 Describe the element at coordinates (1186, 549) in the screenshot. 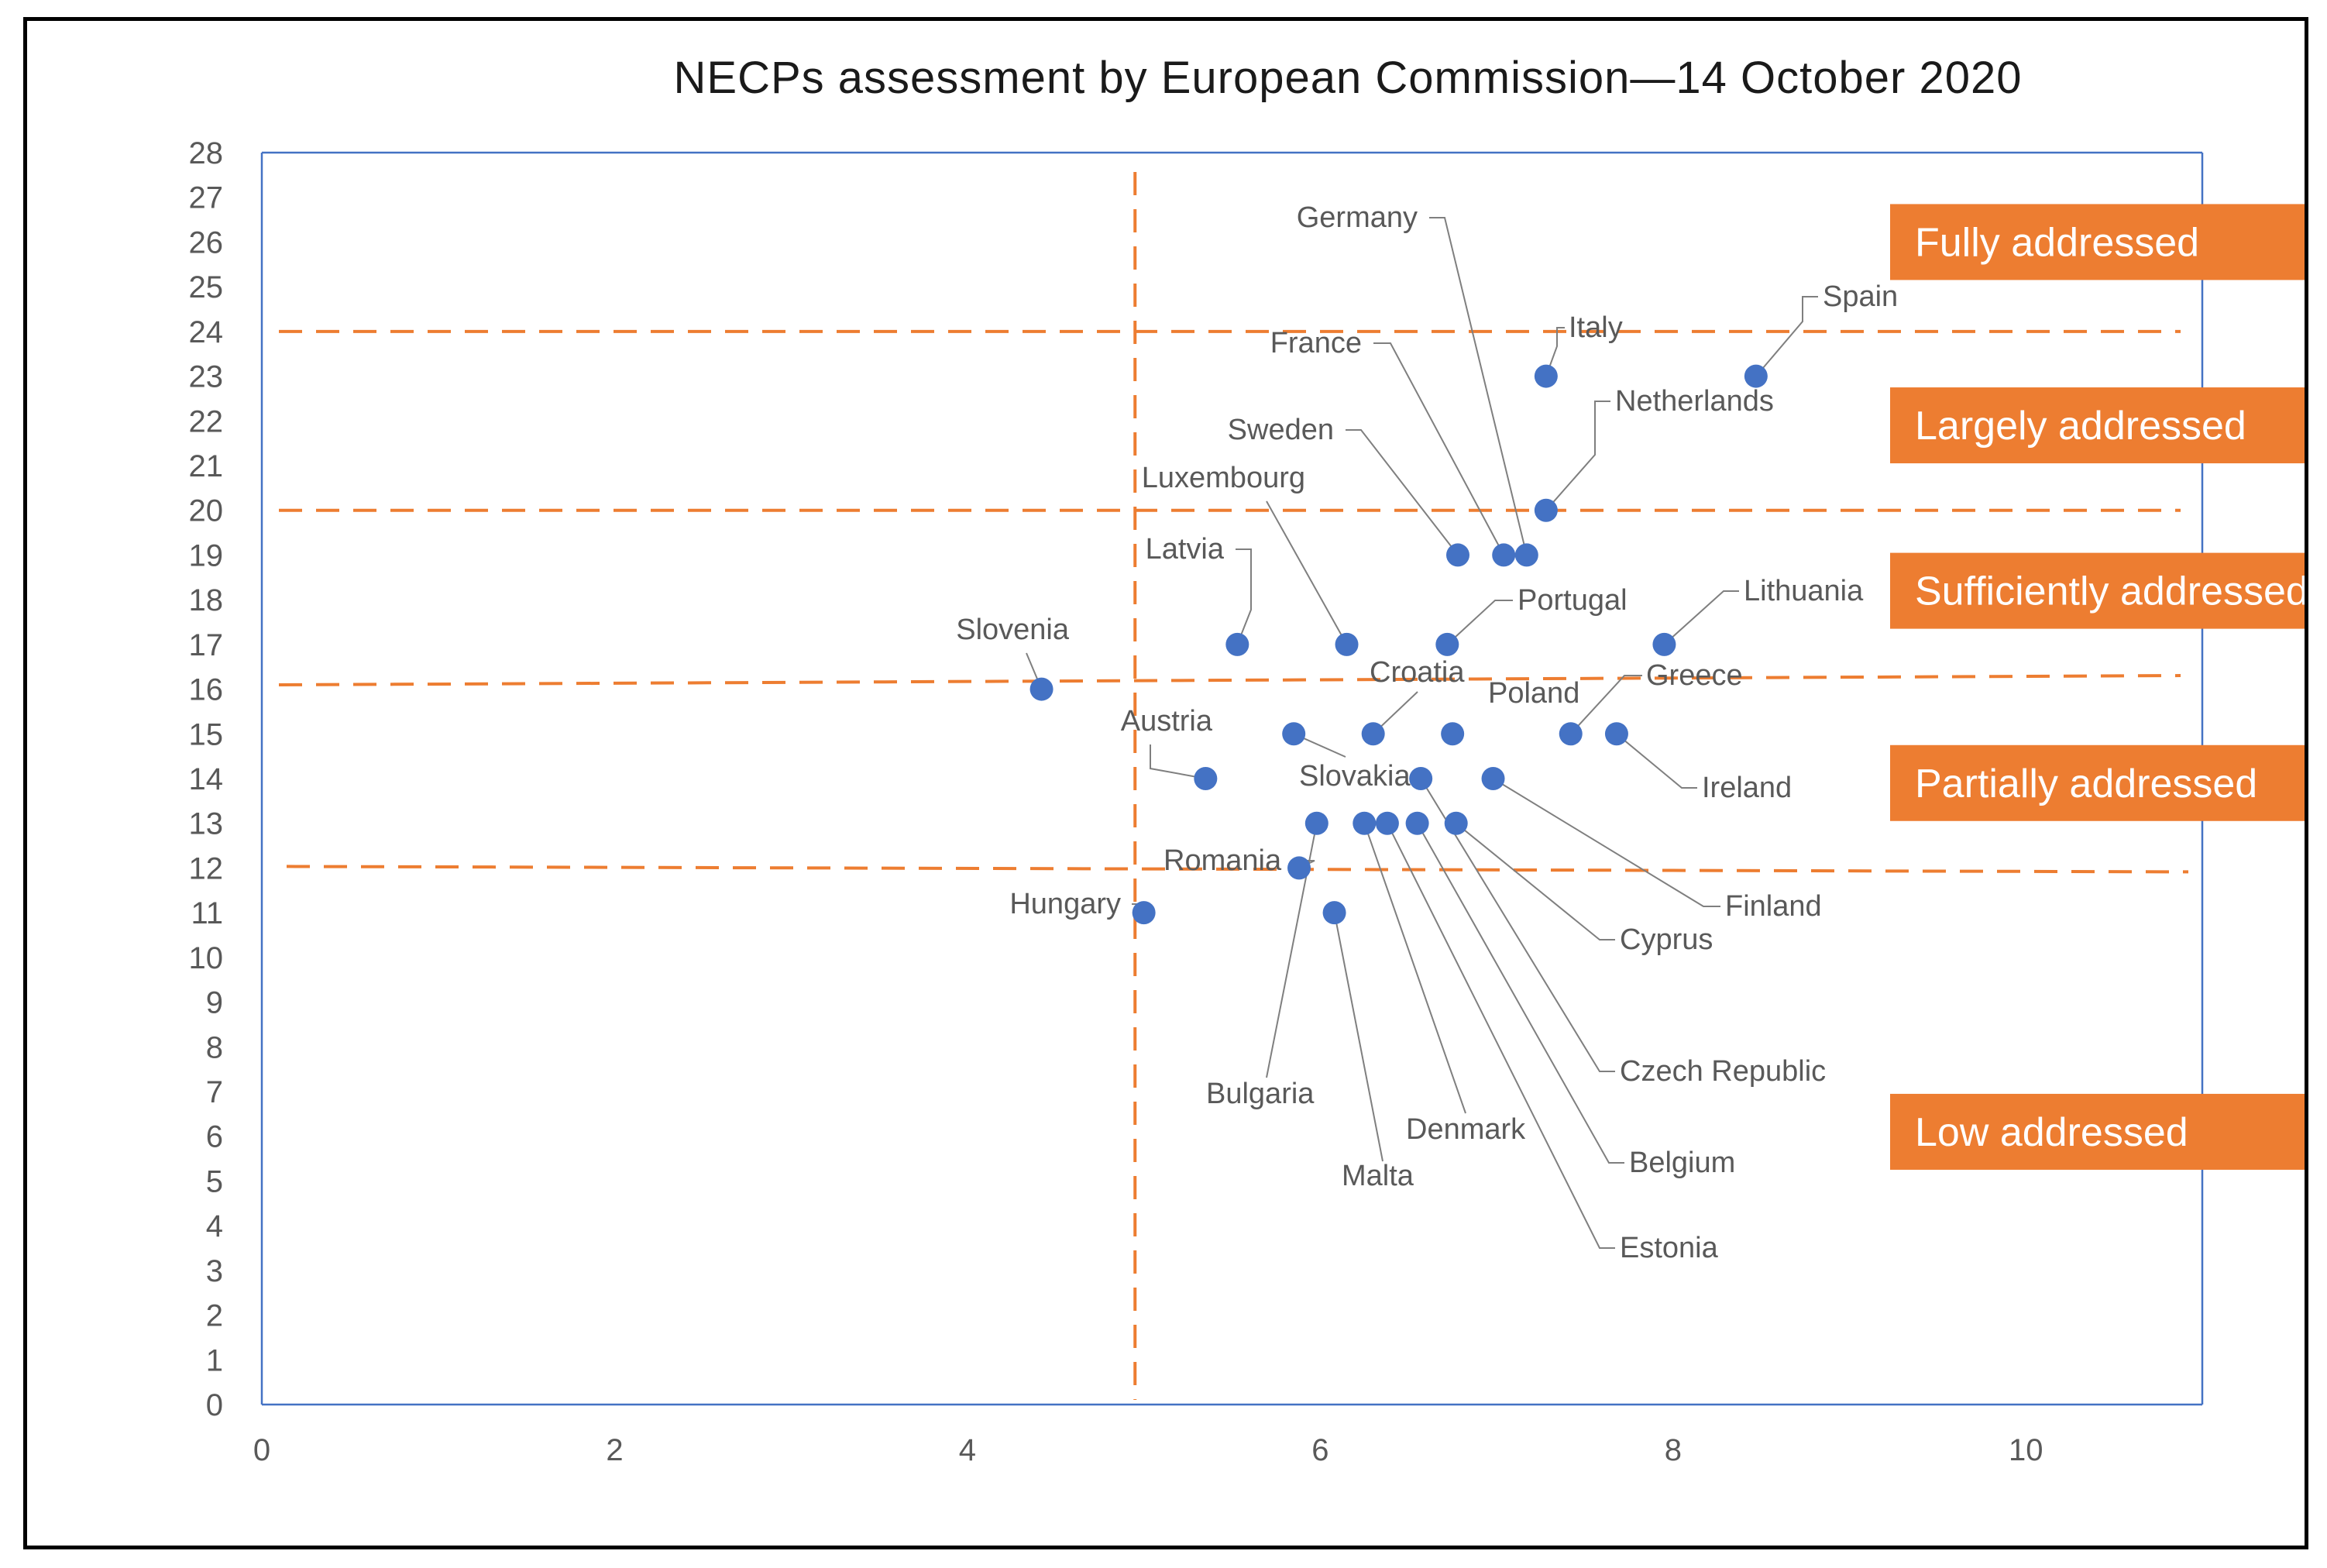

I see `point-label: Latvia` at that location.